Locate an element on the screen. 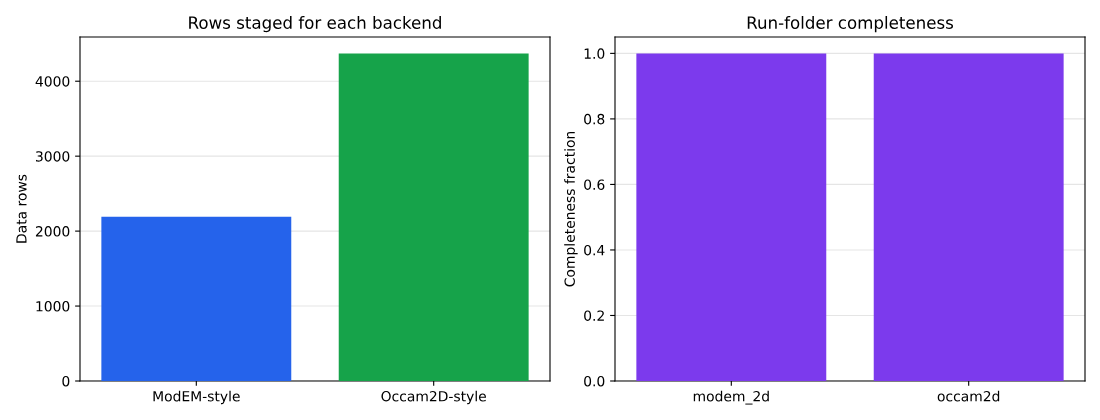 The width and height of the screenshot is (1100, 420). y-tick-label: 0.2 is located at coordinates (594, 315).